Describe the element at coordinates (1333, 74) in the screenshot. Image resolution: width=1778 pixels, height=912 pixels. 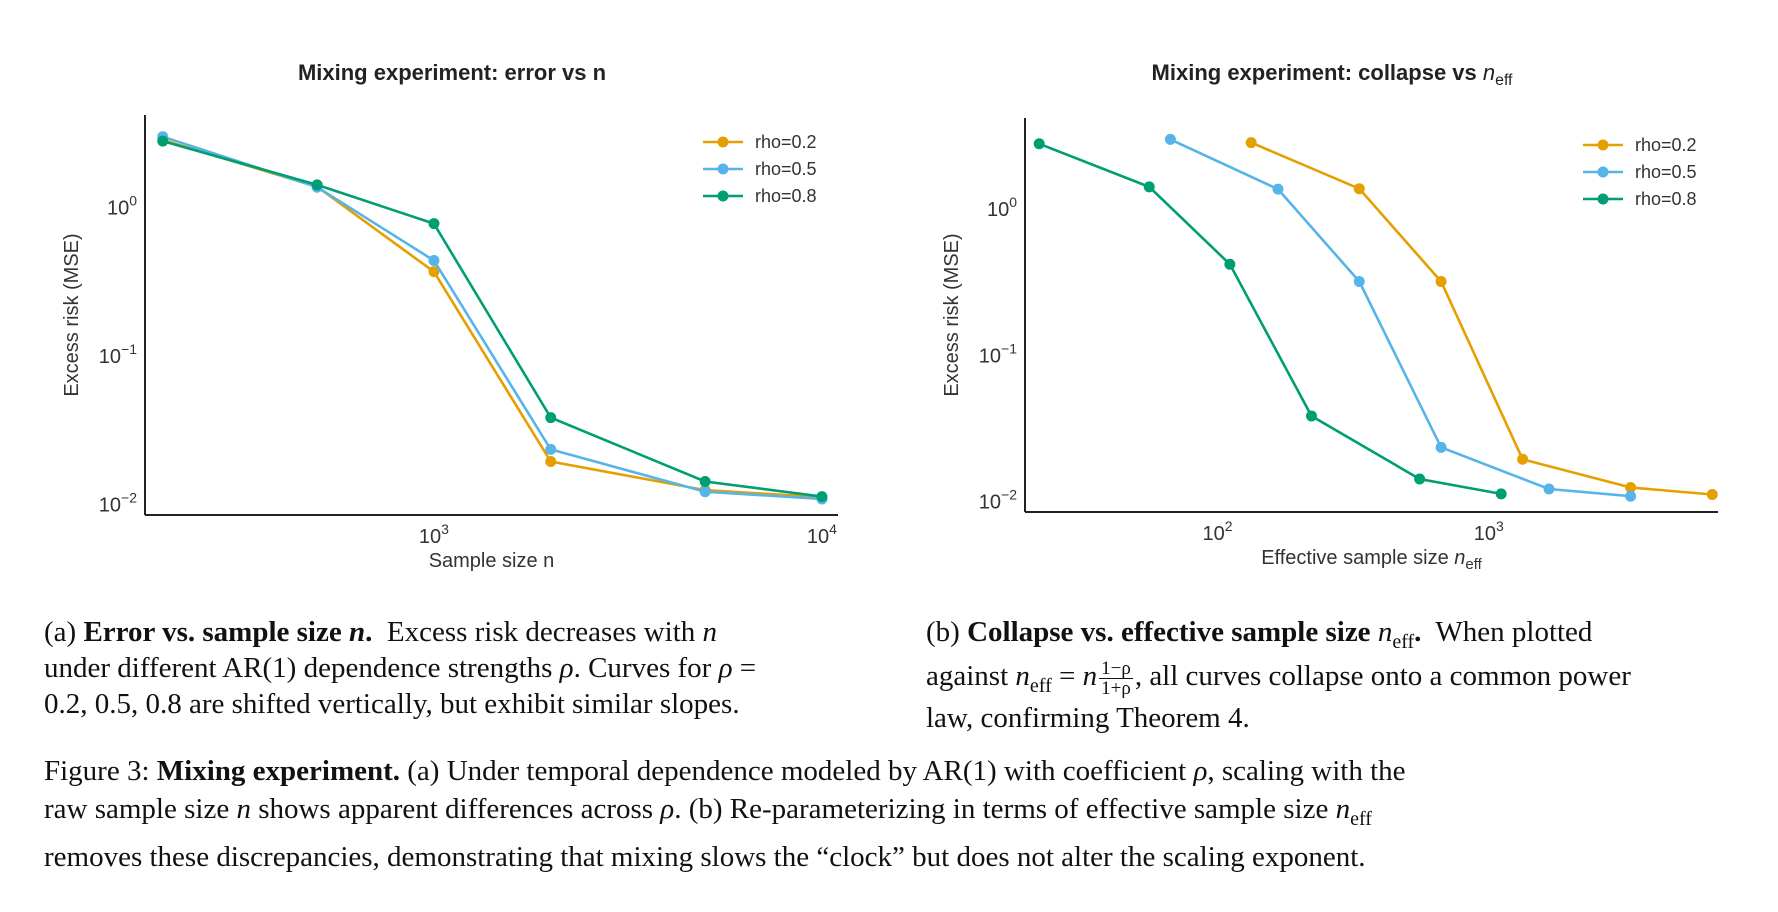
I see `chart-title: Mixing experiment: collapse vs neff` at that location.